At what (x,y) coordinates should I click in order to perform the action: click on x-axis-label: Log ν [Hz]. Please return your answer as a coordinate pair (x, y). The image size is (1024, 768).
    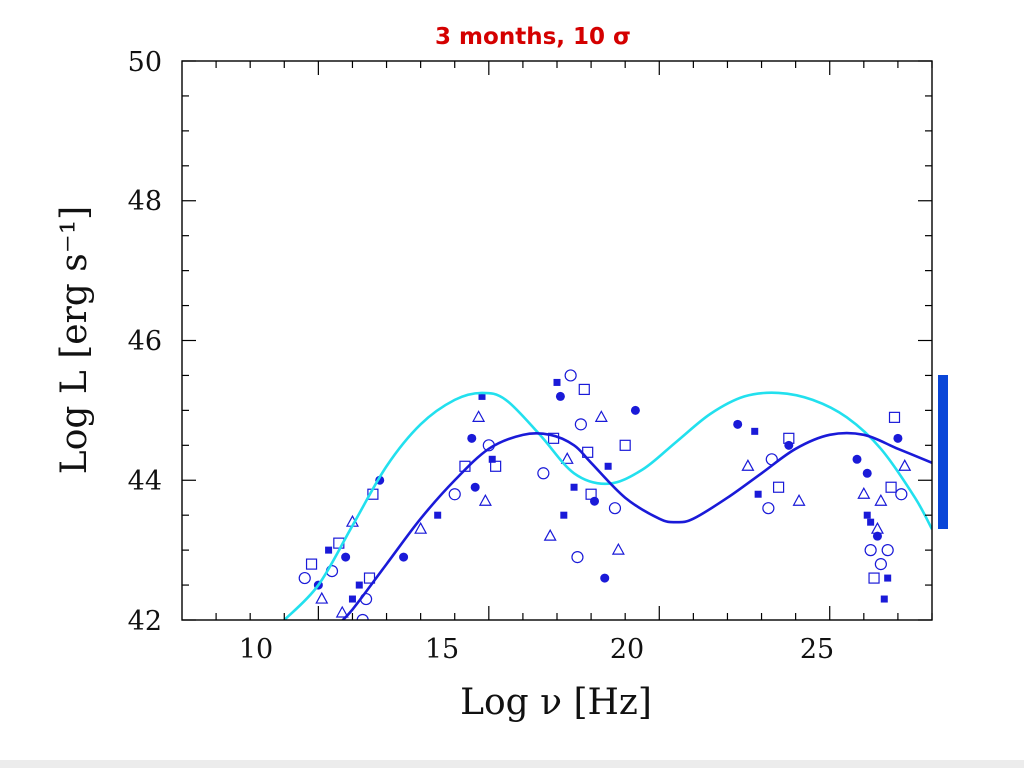
    Looking at the image, I should click on (556, 702).